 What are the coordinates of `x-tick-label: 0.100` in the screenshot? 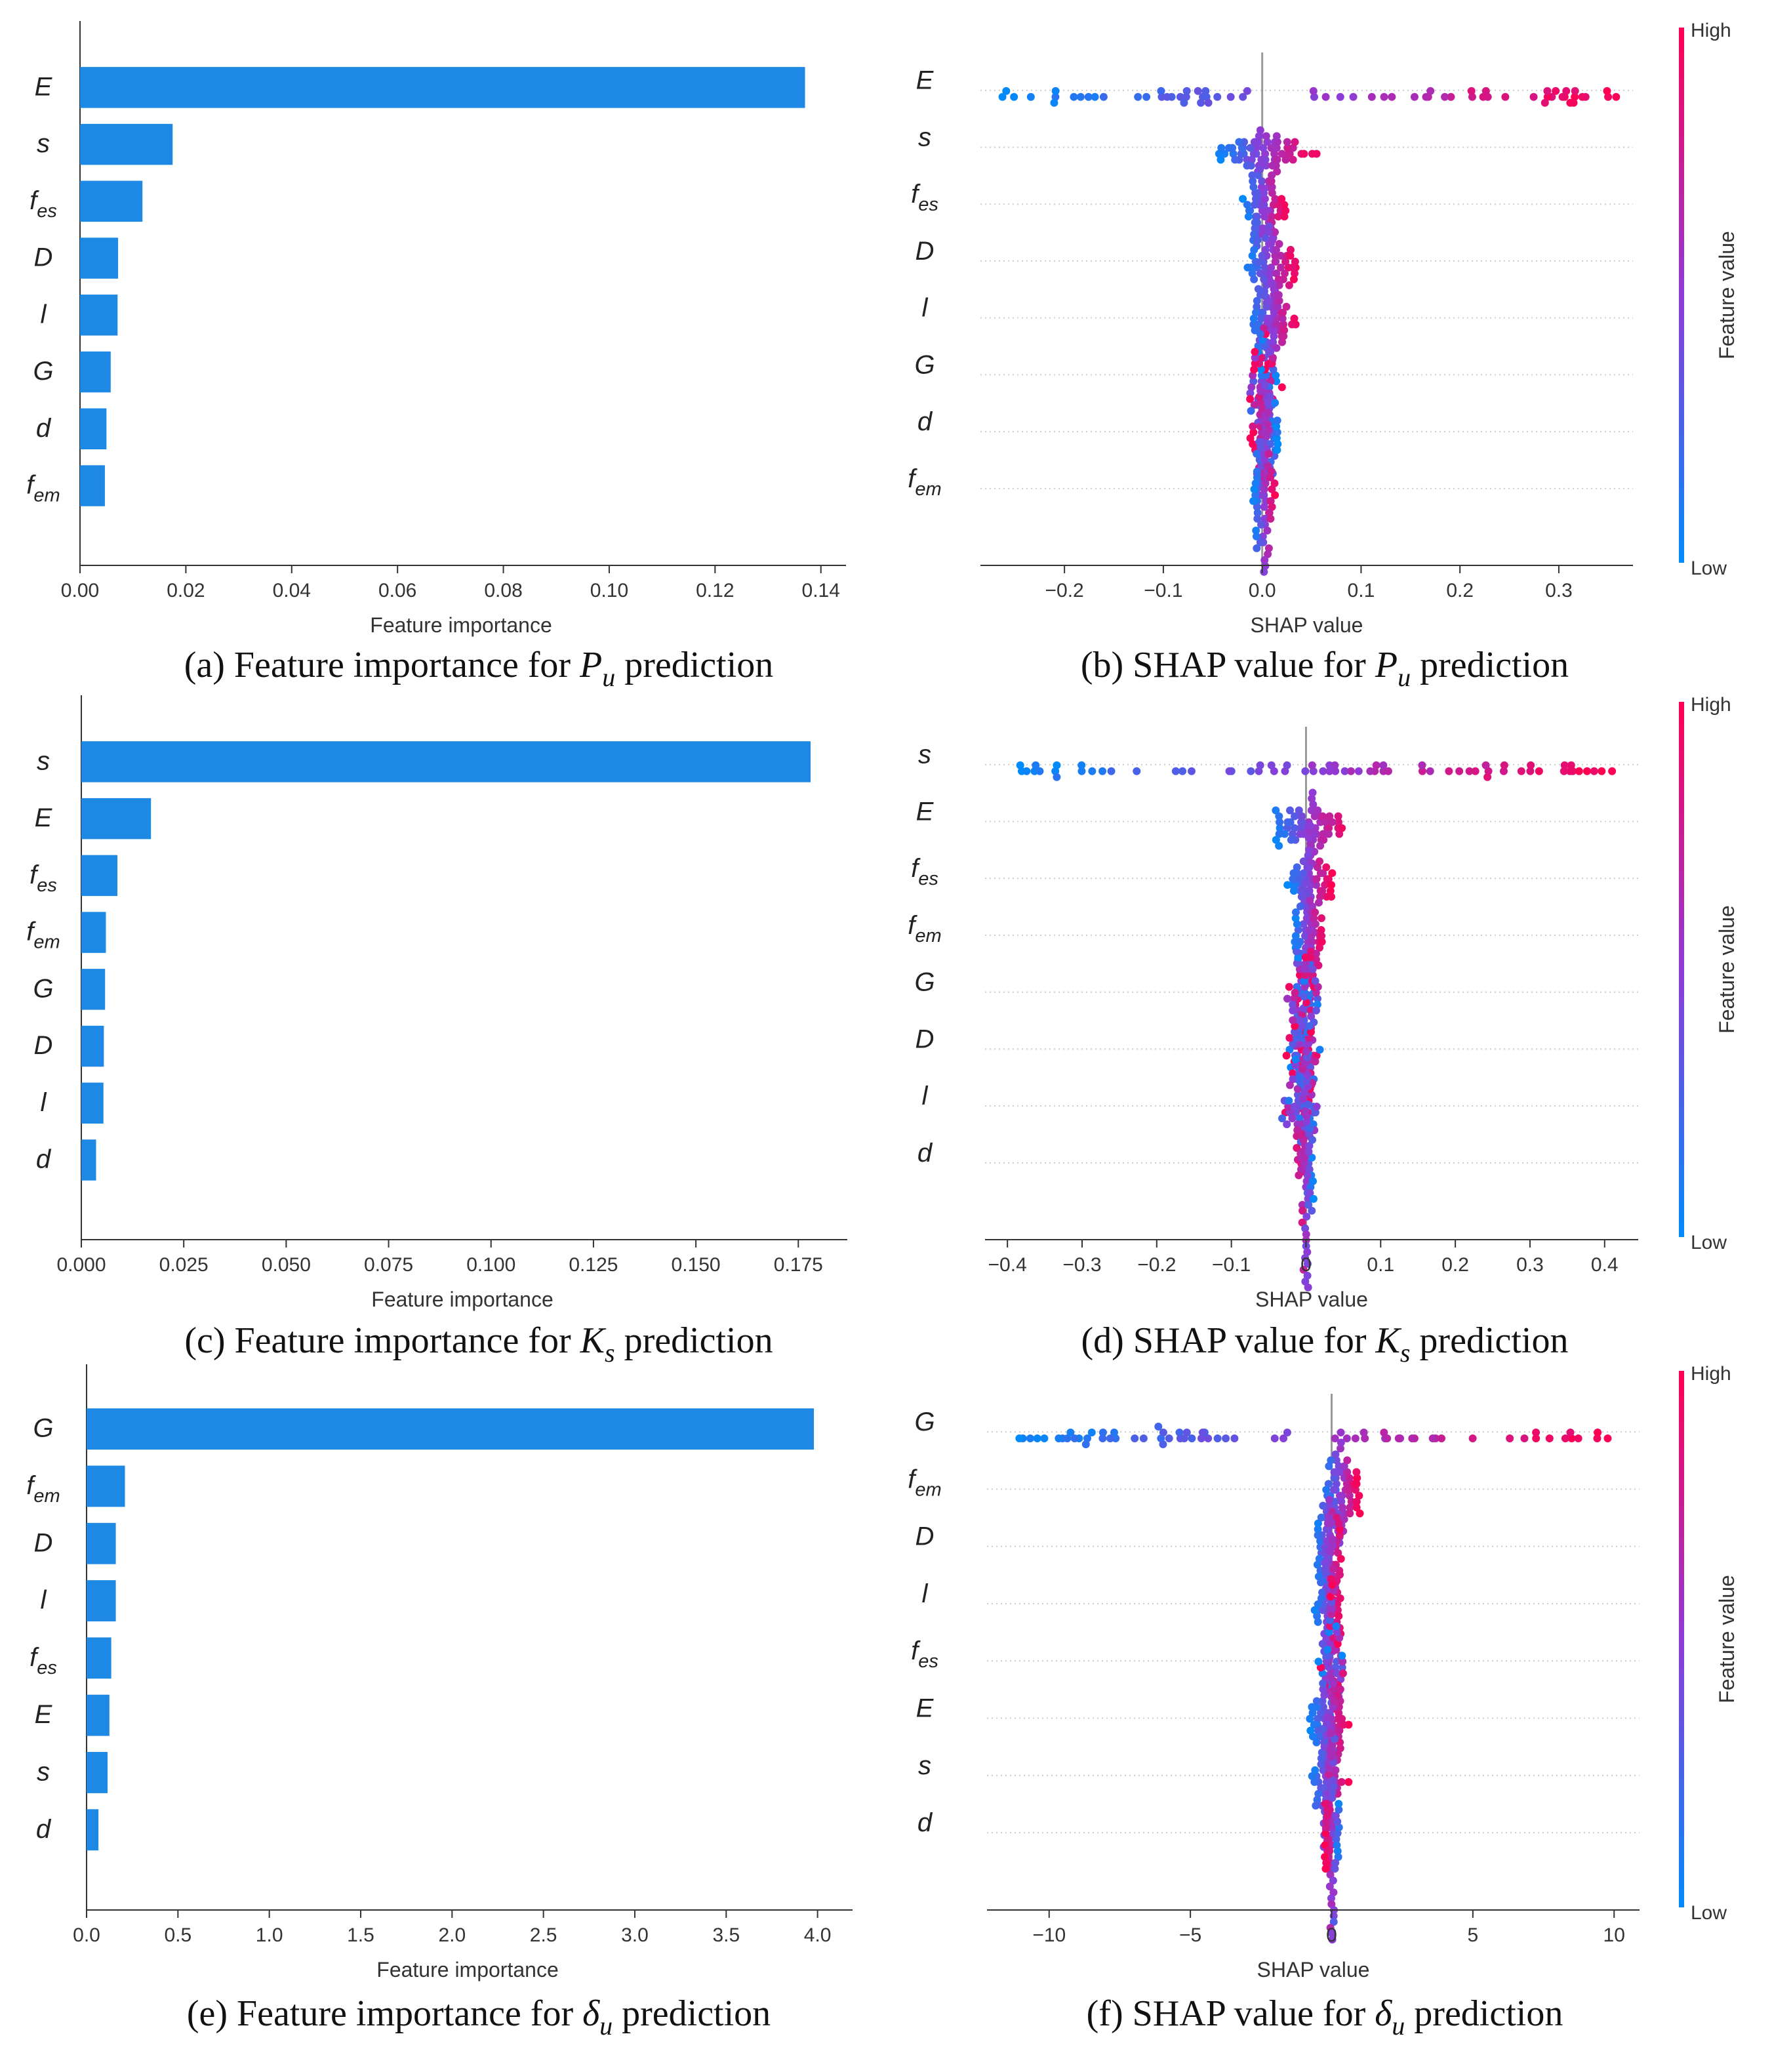 It's located at (490, 1265).